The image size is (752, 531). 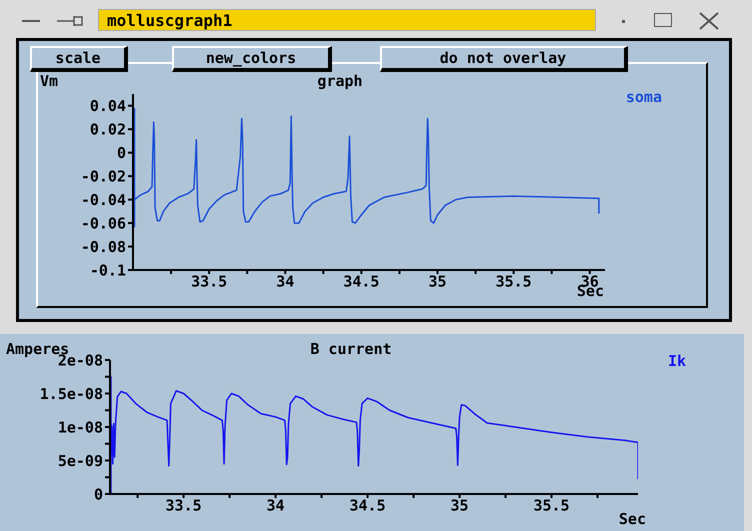 What do you see at coordinates (71, 393) in the screenshot?
I see `y-tick-label: 1.5e-08` at bounding box center [71, 393].